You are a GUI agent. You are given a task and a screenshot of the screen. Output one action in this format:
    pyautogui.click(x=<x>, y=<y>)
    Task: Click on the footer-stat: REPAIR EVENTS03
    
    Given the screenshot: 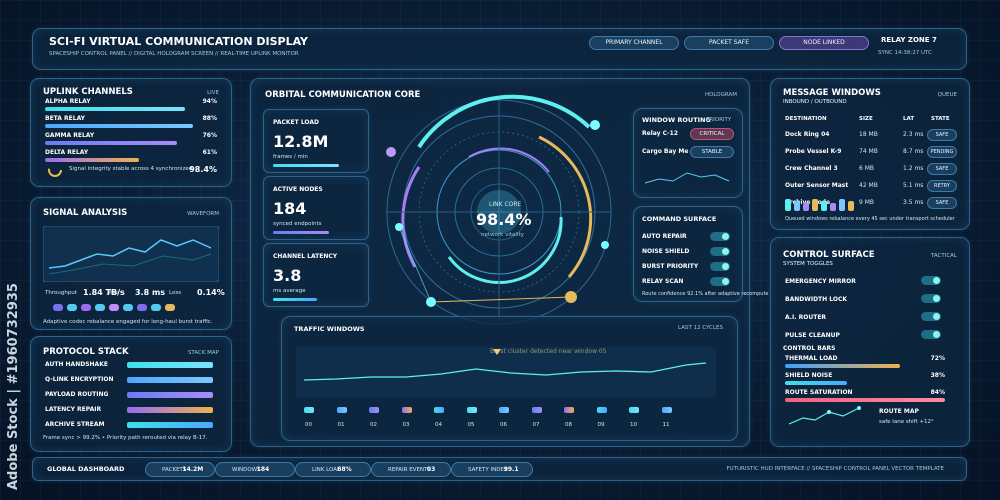 What is the action you would take?
    pyautogui.click(x=411, y=469)
    